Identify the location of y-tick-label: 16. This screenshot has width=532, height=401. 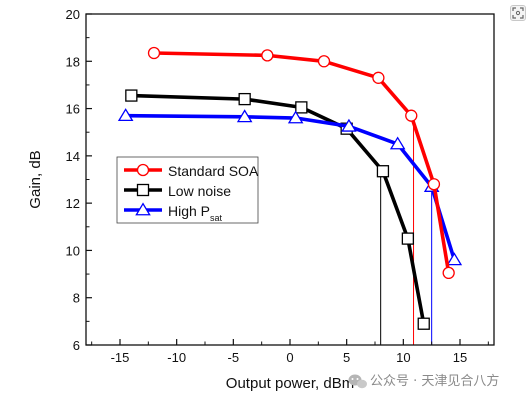
(73, 109).